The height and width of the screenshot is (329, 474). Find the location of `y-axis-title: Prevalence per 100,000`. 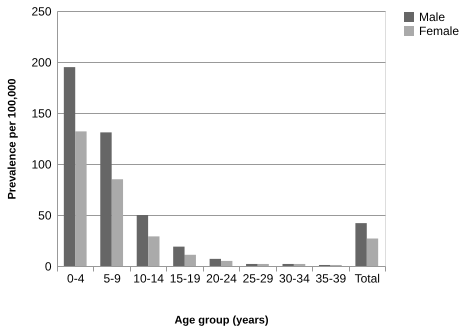

y-axis-title: Prevalence per 100,000 is located at coordinates (12, 139).